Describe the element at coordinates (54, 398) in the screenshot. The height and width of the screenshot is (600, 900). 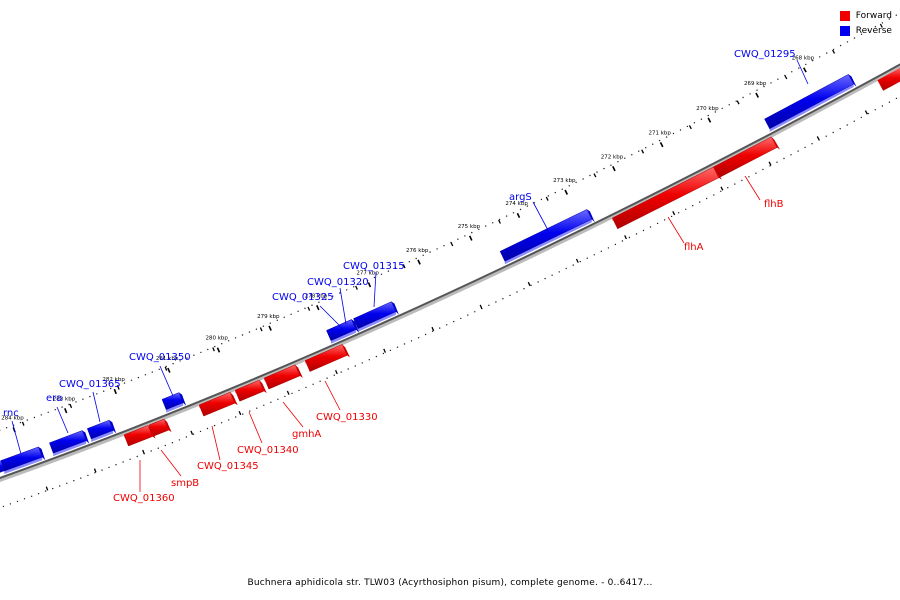
I see `gene-label-era: era` at that location.